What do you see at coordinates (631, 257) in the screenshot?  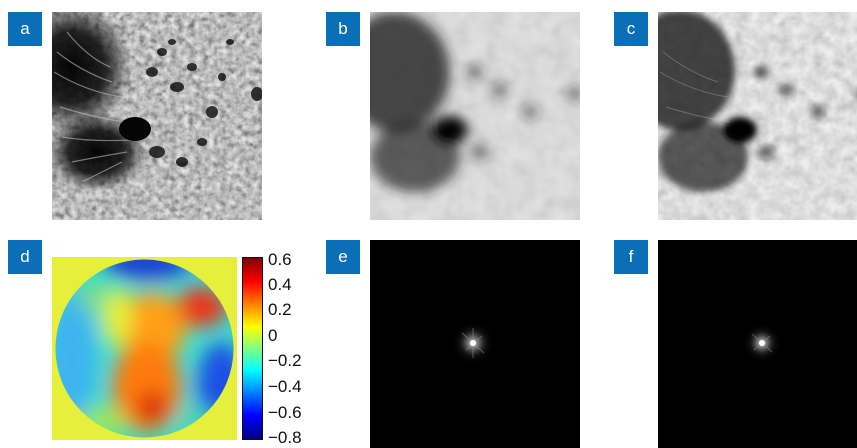 I see `panel-label-f: f` at bounding box center [631, 257].